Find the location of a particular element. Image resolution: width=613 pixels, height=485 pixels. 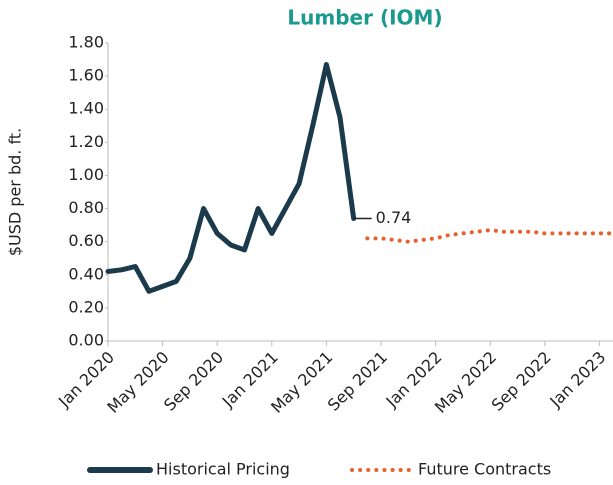

y-tick-label: 0.20 is located at coordinates (86, 306).